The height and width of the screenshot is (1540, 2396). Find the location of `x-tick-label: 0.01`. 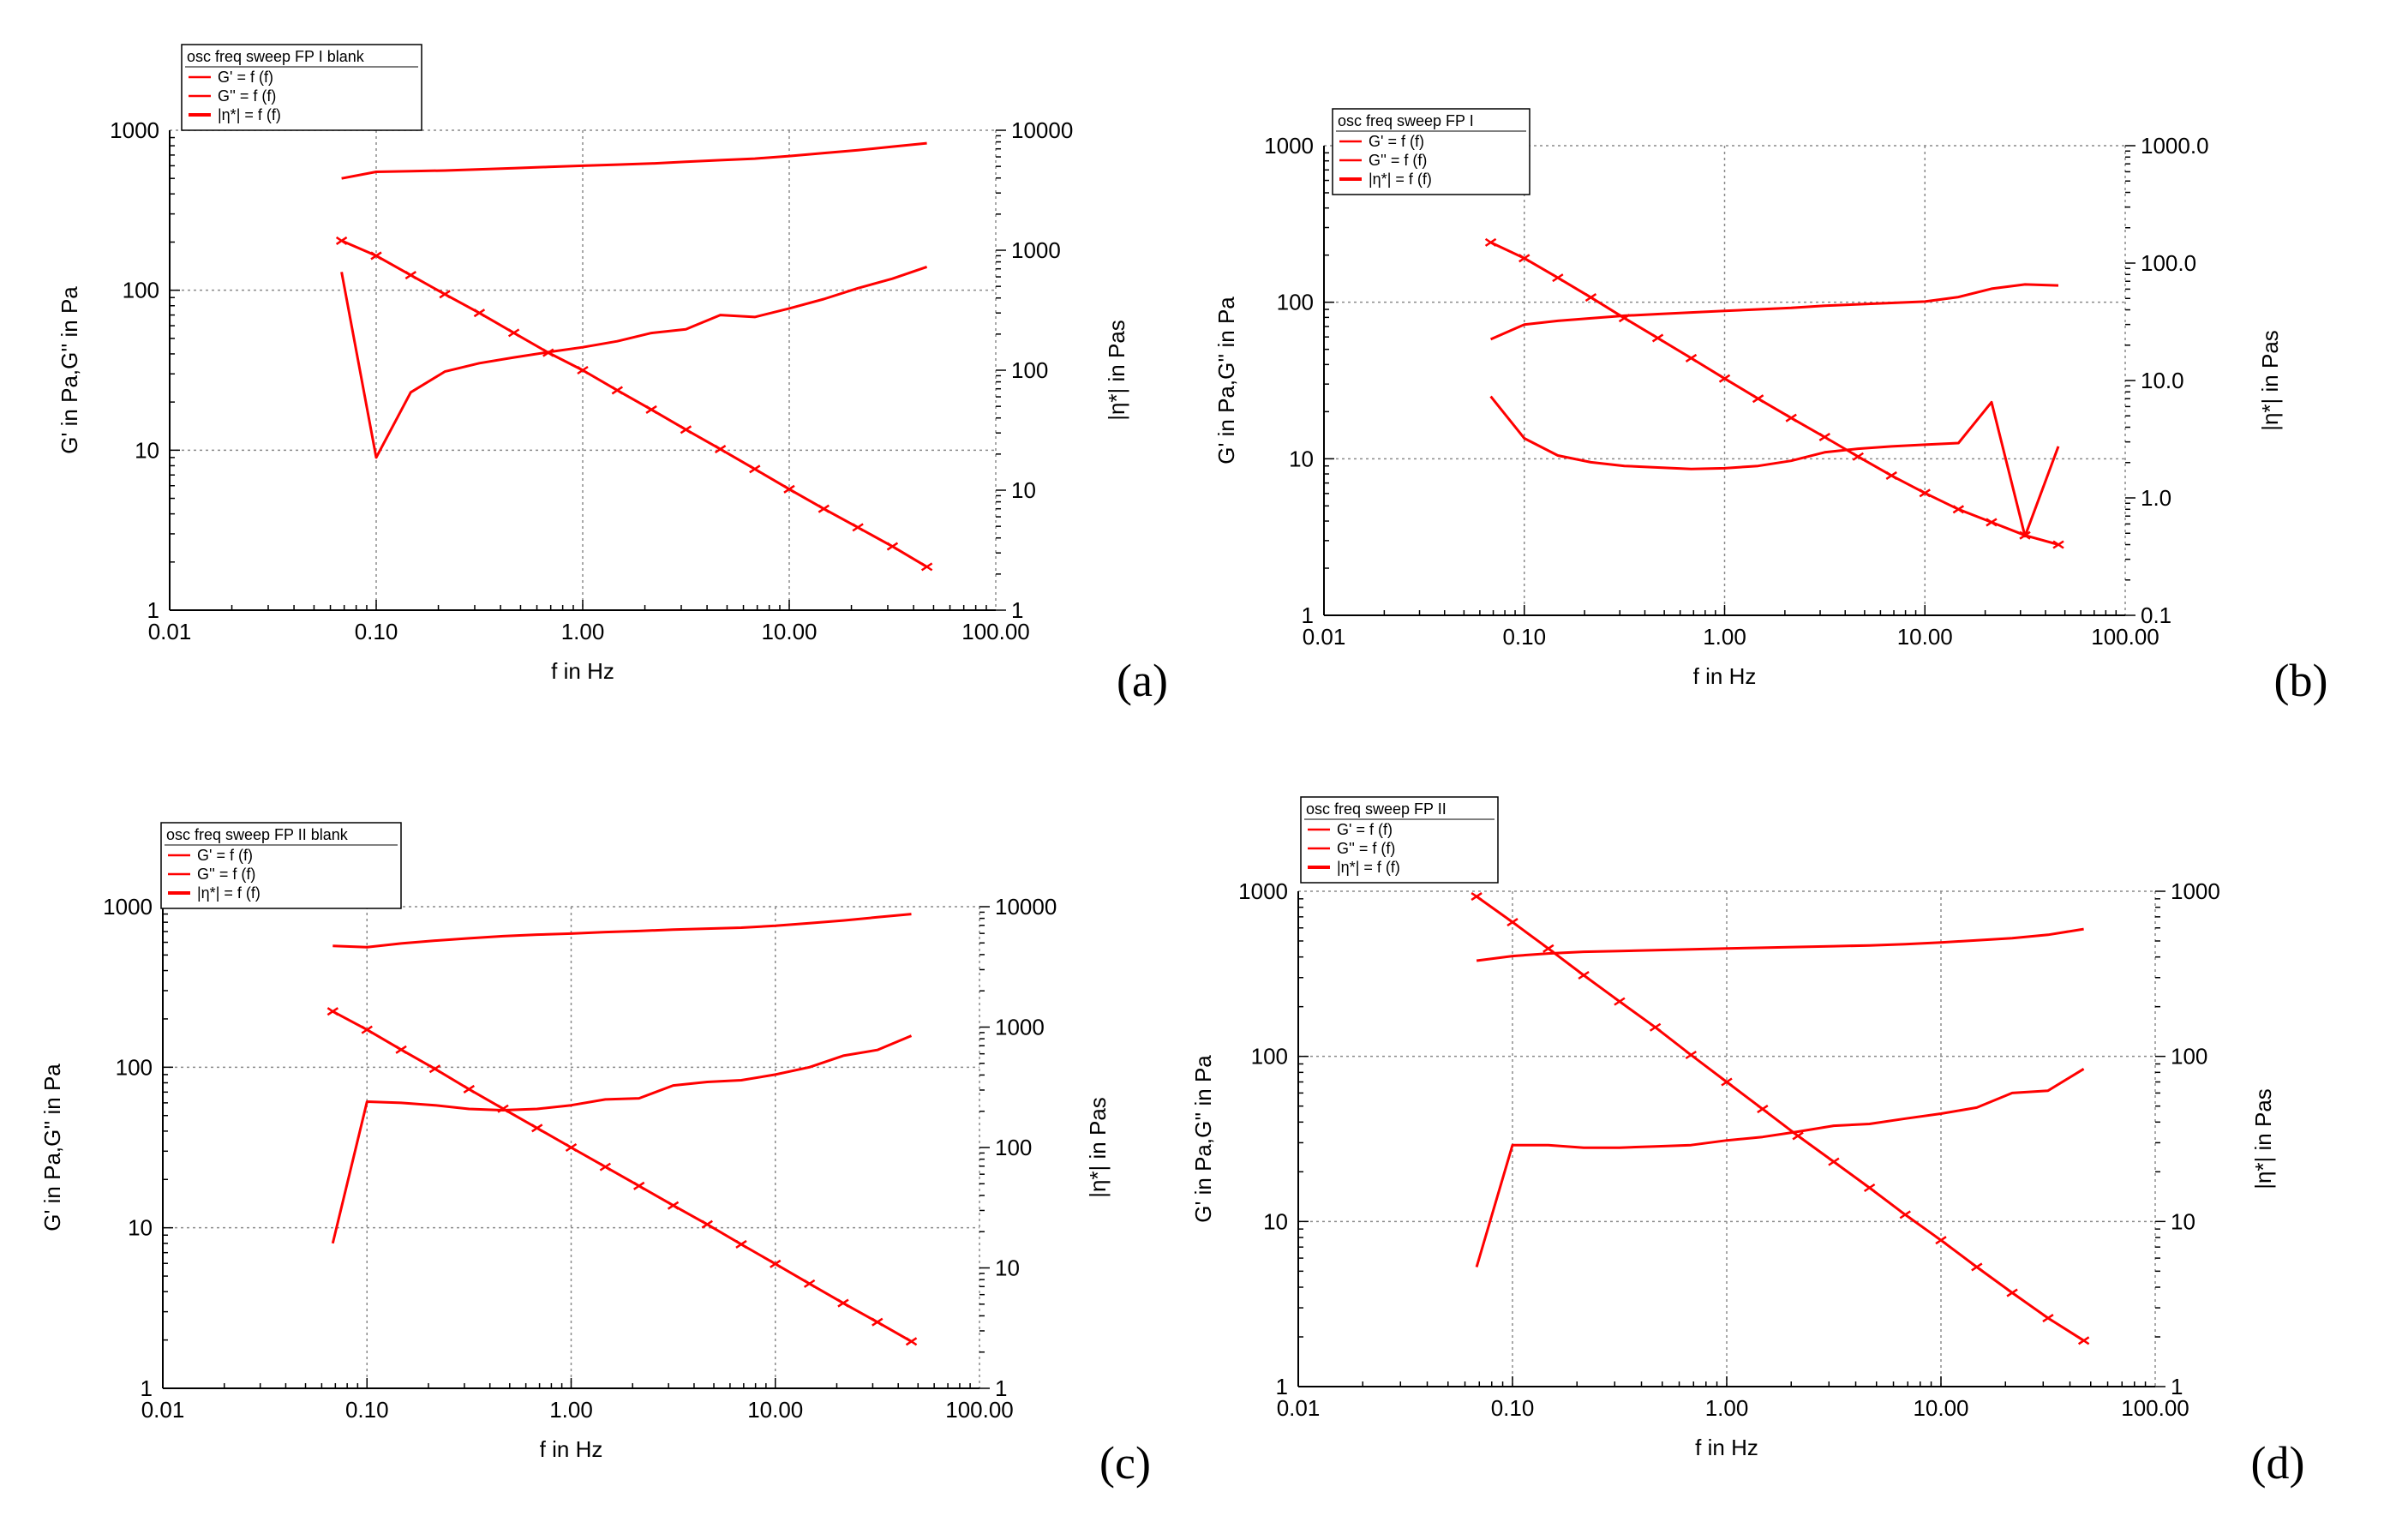

x-tick-label: 0.01 is located at coordinates (1299, 1408).